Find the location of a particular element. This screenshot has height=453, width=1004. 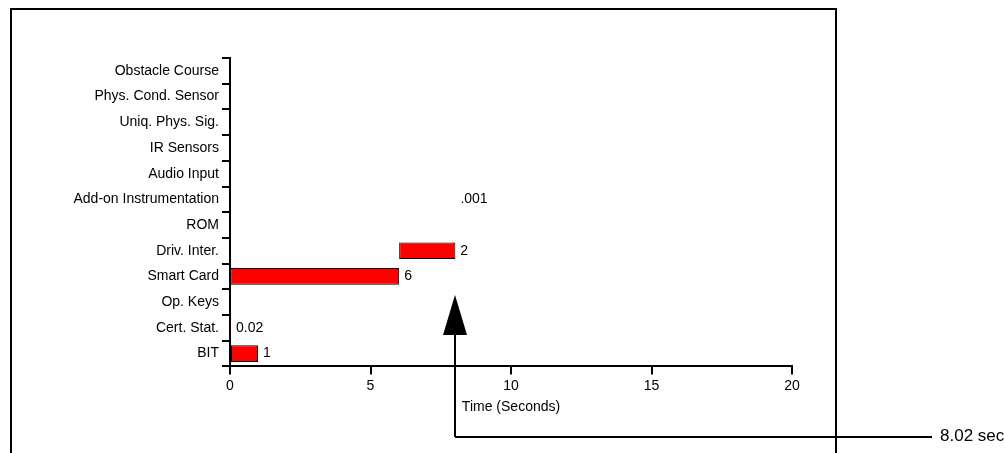

x-tick-label: 5 is located at coordinates (370, 384).